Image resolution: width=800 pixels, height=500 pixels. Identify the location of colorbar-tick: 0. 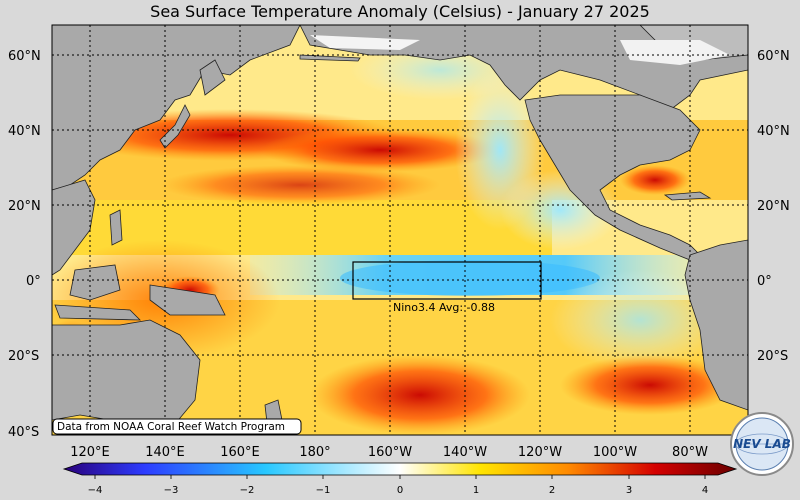
(400, 490).